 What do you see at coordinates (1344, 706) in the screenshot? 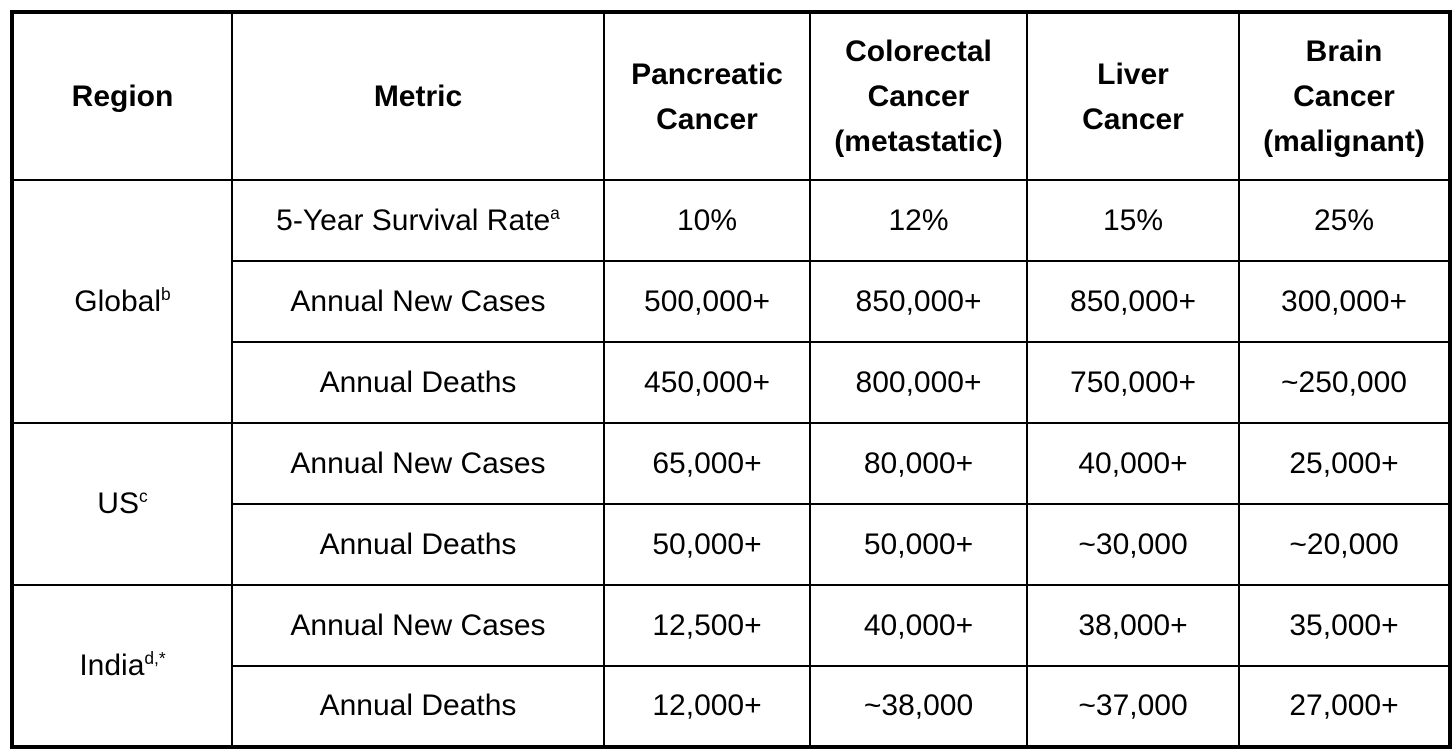
I see `value-cell: 27,000+` at bounding box center [1344, 706].